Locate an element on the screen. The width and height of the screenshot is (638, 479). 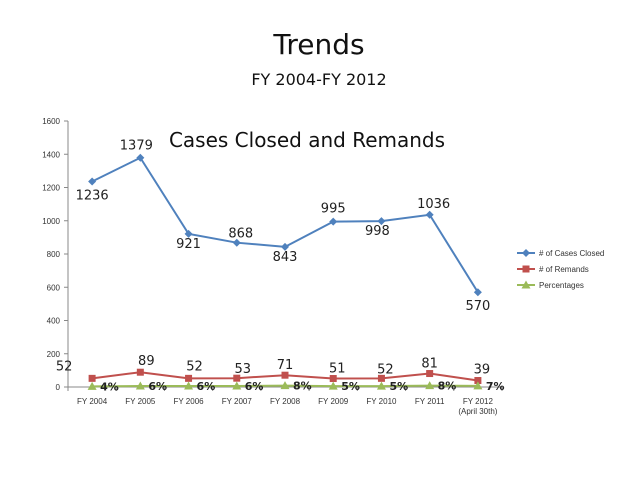
slide-subtitle: FY 2004-FY 2012 is located at coordinates (319, 79).